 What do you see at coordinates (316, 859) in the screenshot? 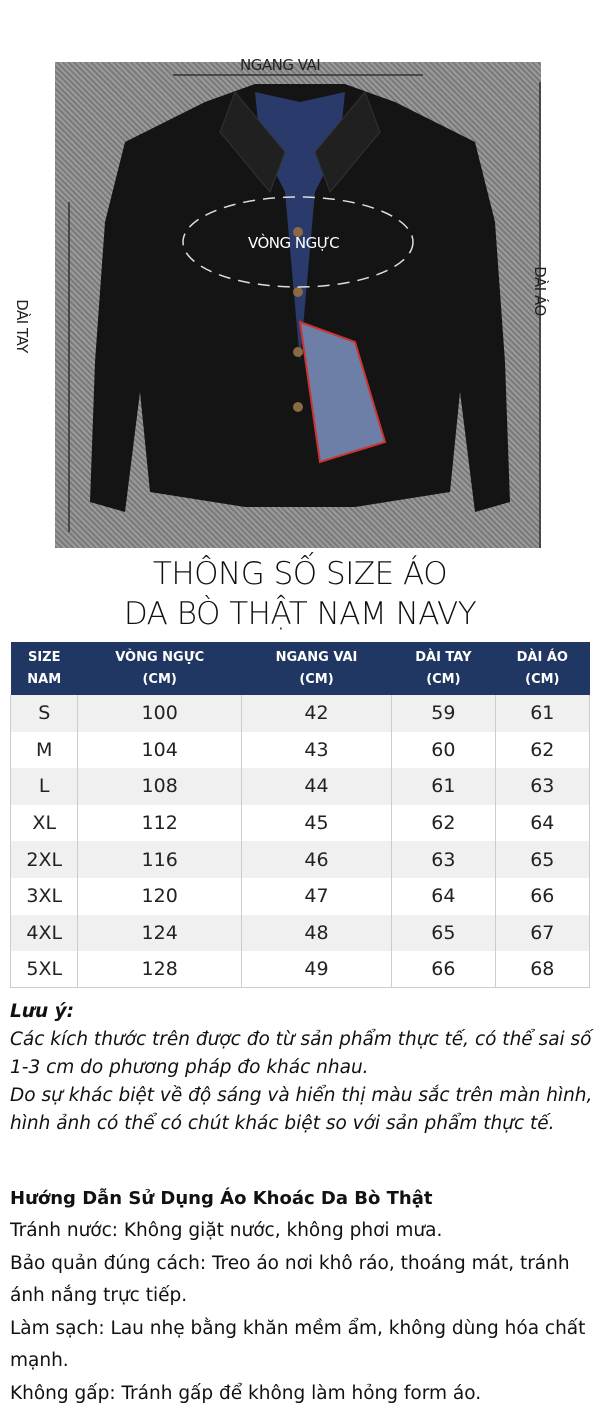
I see `table-cell: 46` at bounding box center [316, 859].